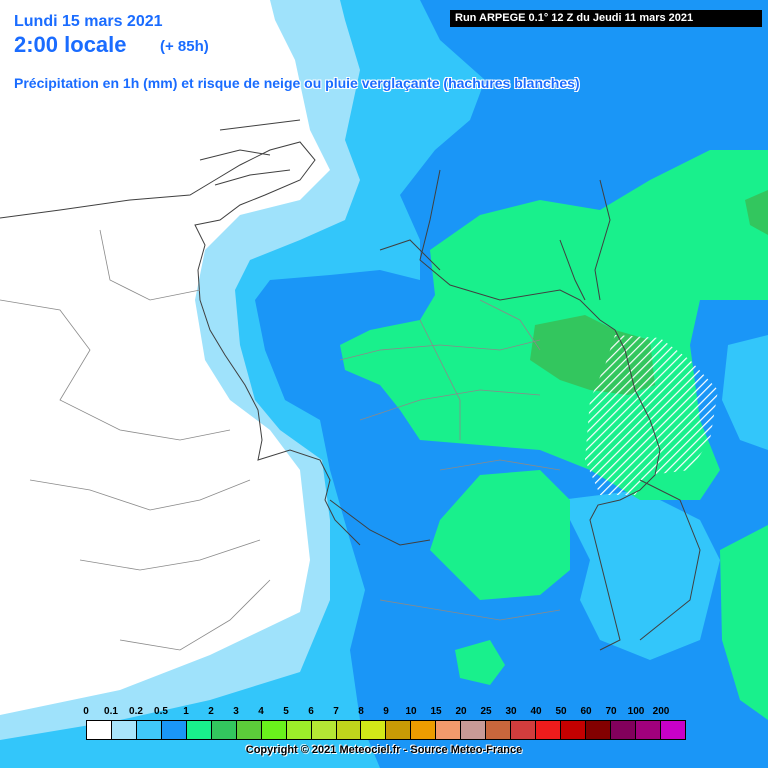 Image resolution: width=768 pixels, height=768 pixels. I want to click on precip-zone-green-east, so click(744, 622).